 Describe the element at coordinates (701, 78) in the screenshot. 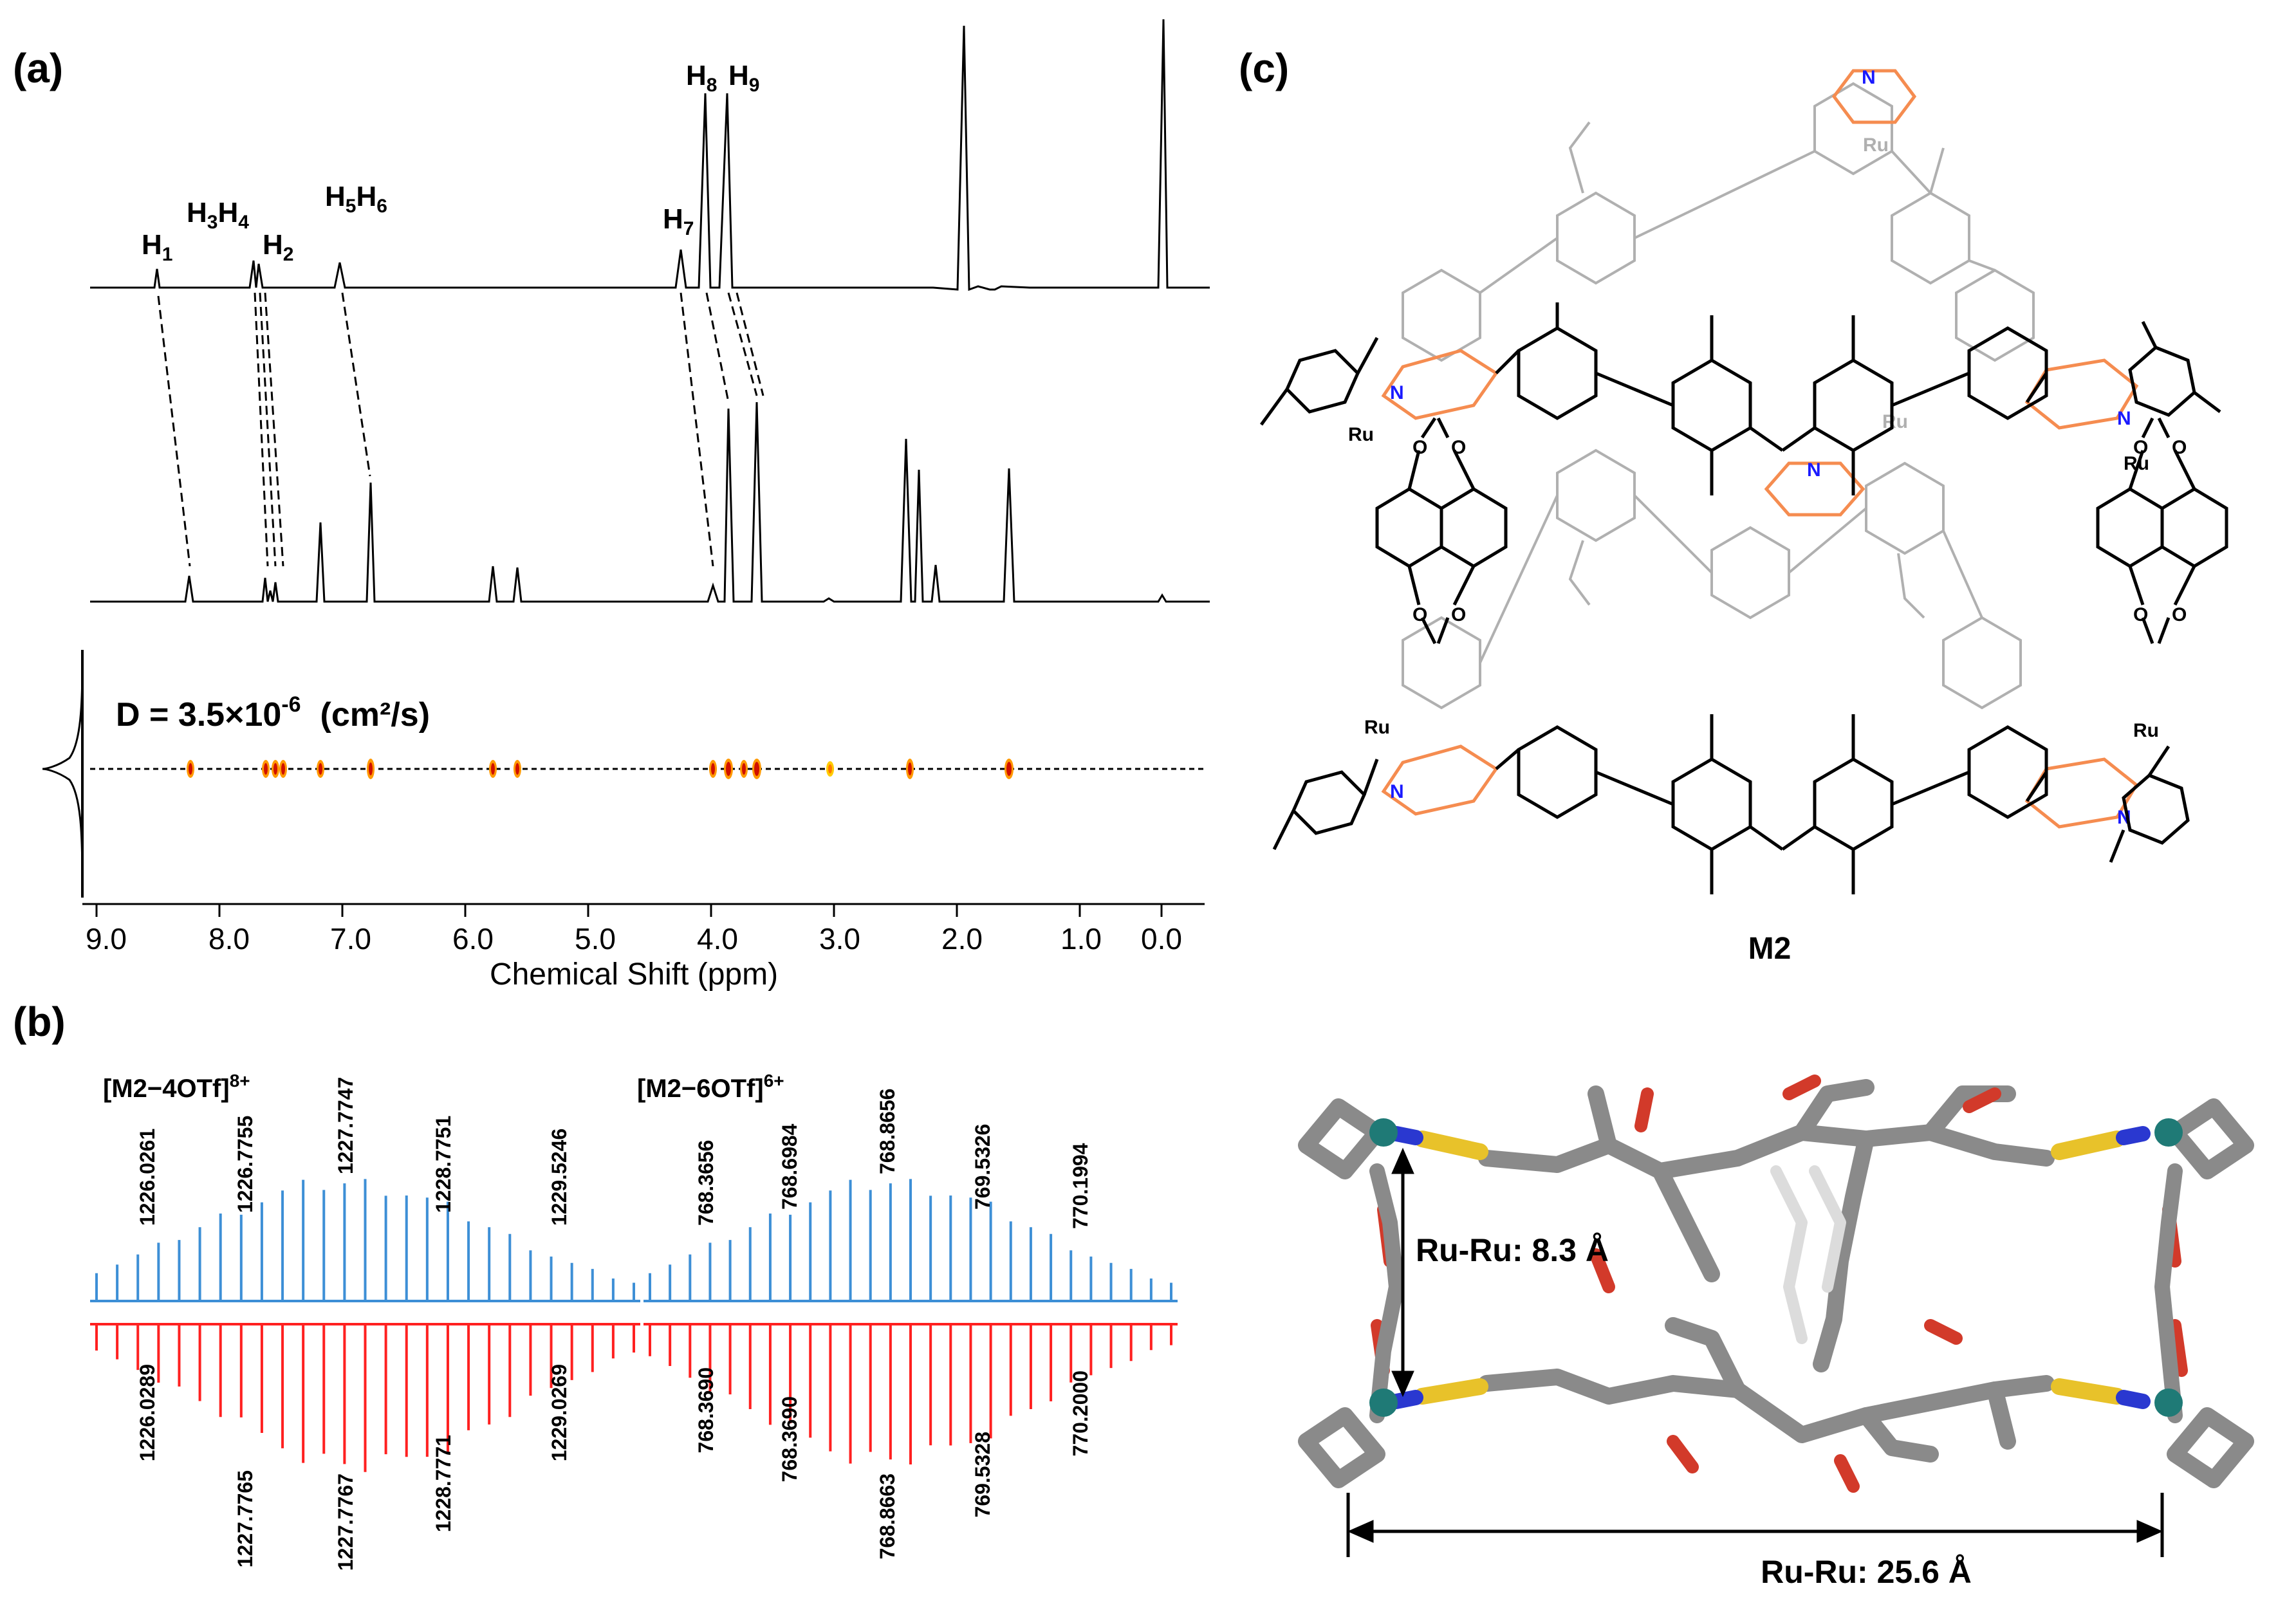

I see `peak-label-h8: H8` at that location.